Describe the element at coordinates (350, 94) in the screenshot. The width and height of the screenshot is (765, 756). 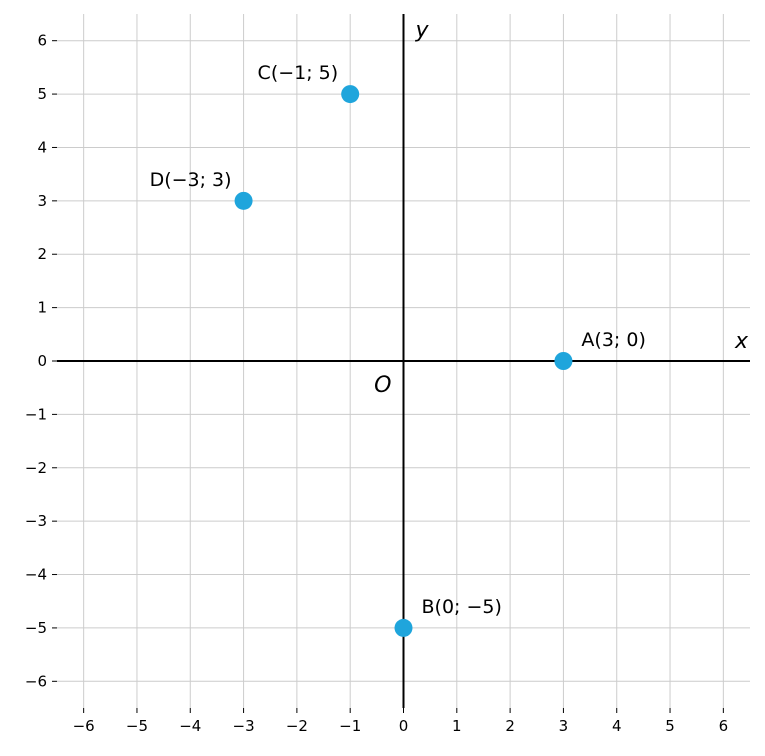
I see `point-c` at that location.